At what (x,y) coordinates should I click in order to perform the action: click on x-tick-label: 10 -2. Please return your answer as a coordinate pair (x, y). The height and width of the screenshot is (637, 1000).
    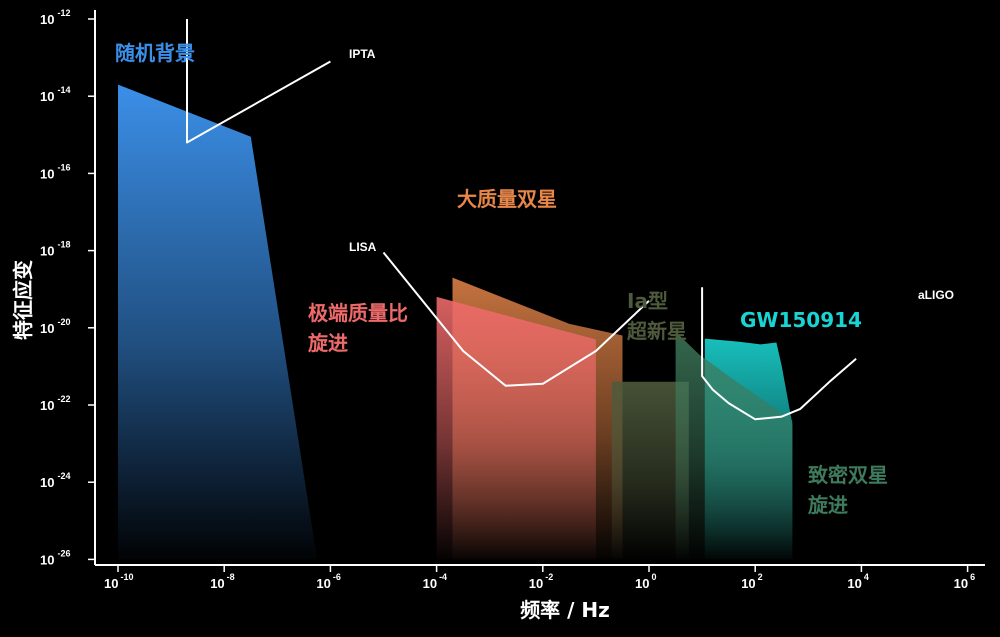
    Looking at the image, I should click on (541, 581).